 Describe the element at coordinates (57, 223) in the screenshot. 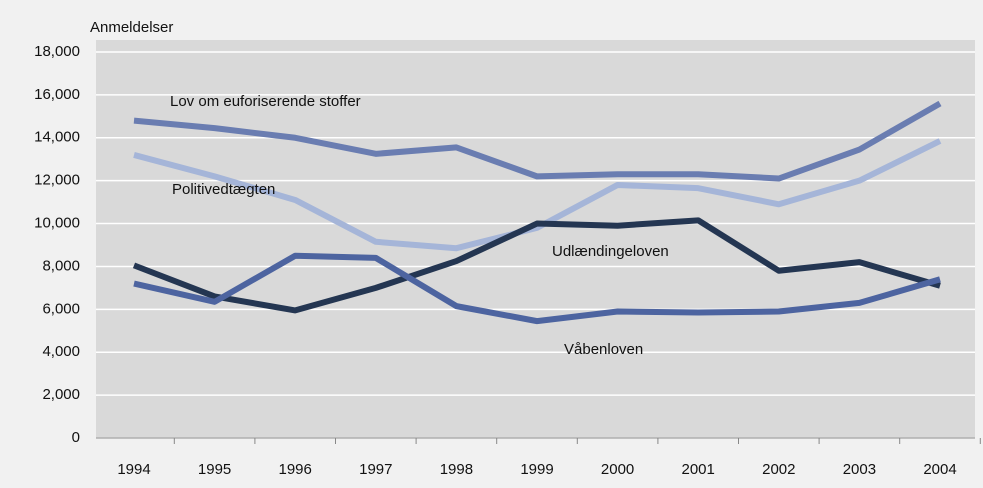

I see `y-tick-label: 10,000` at that location.